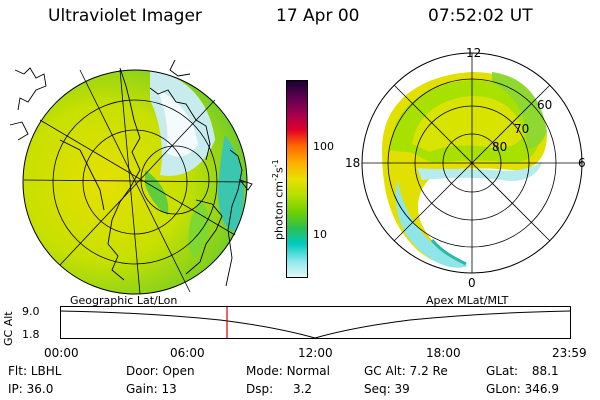 The image size is (600, 400). I want to click on mlt-label-18: 18, so click(353, 163).